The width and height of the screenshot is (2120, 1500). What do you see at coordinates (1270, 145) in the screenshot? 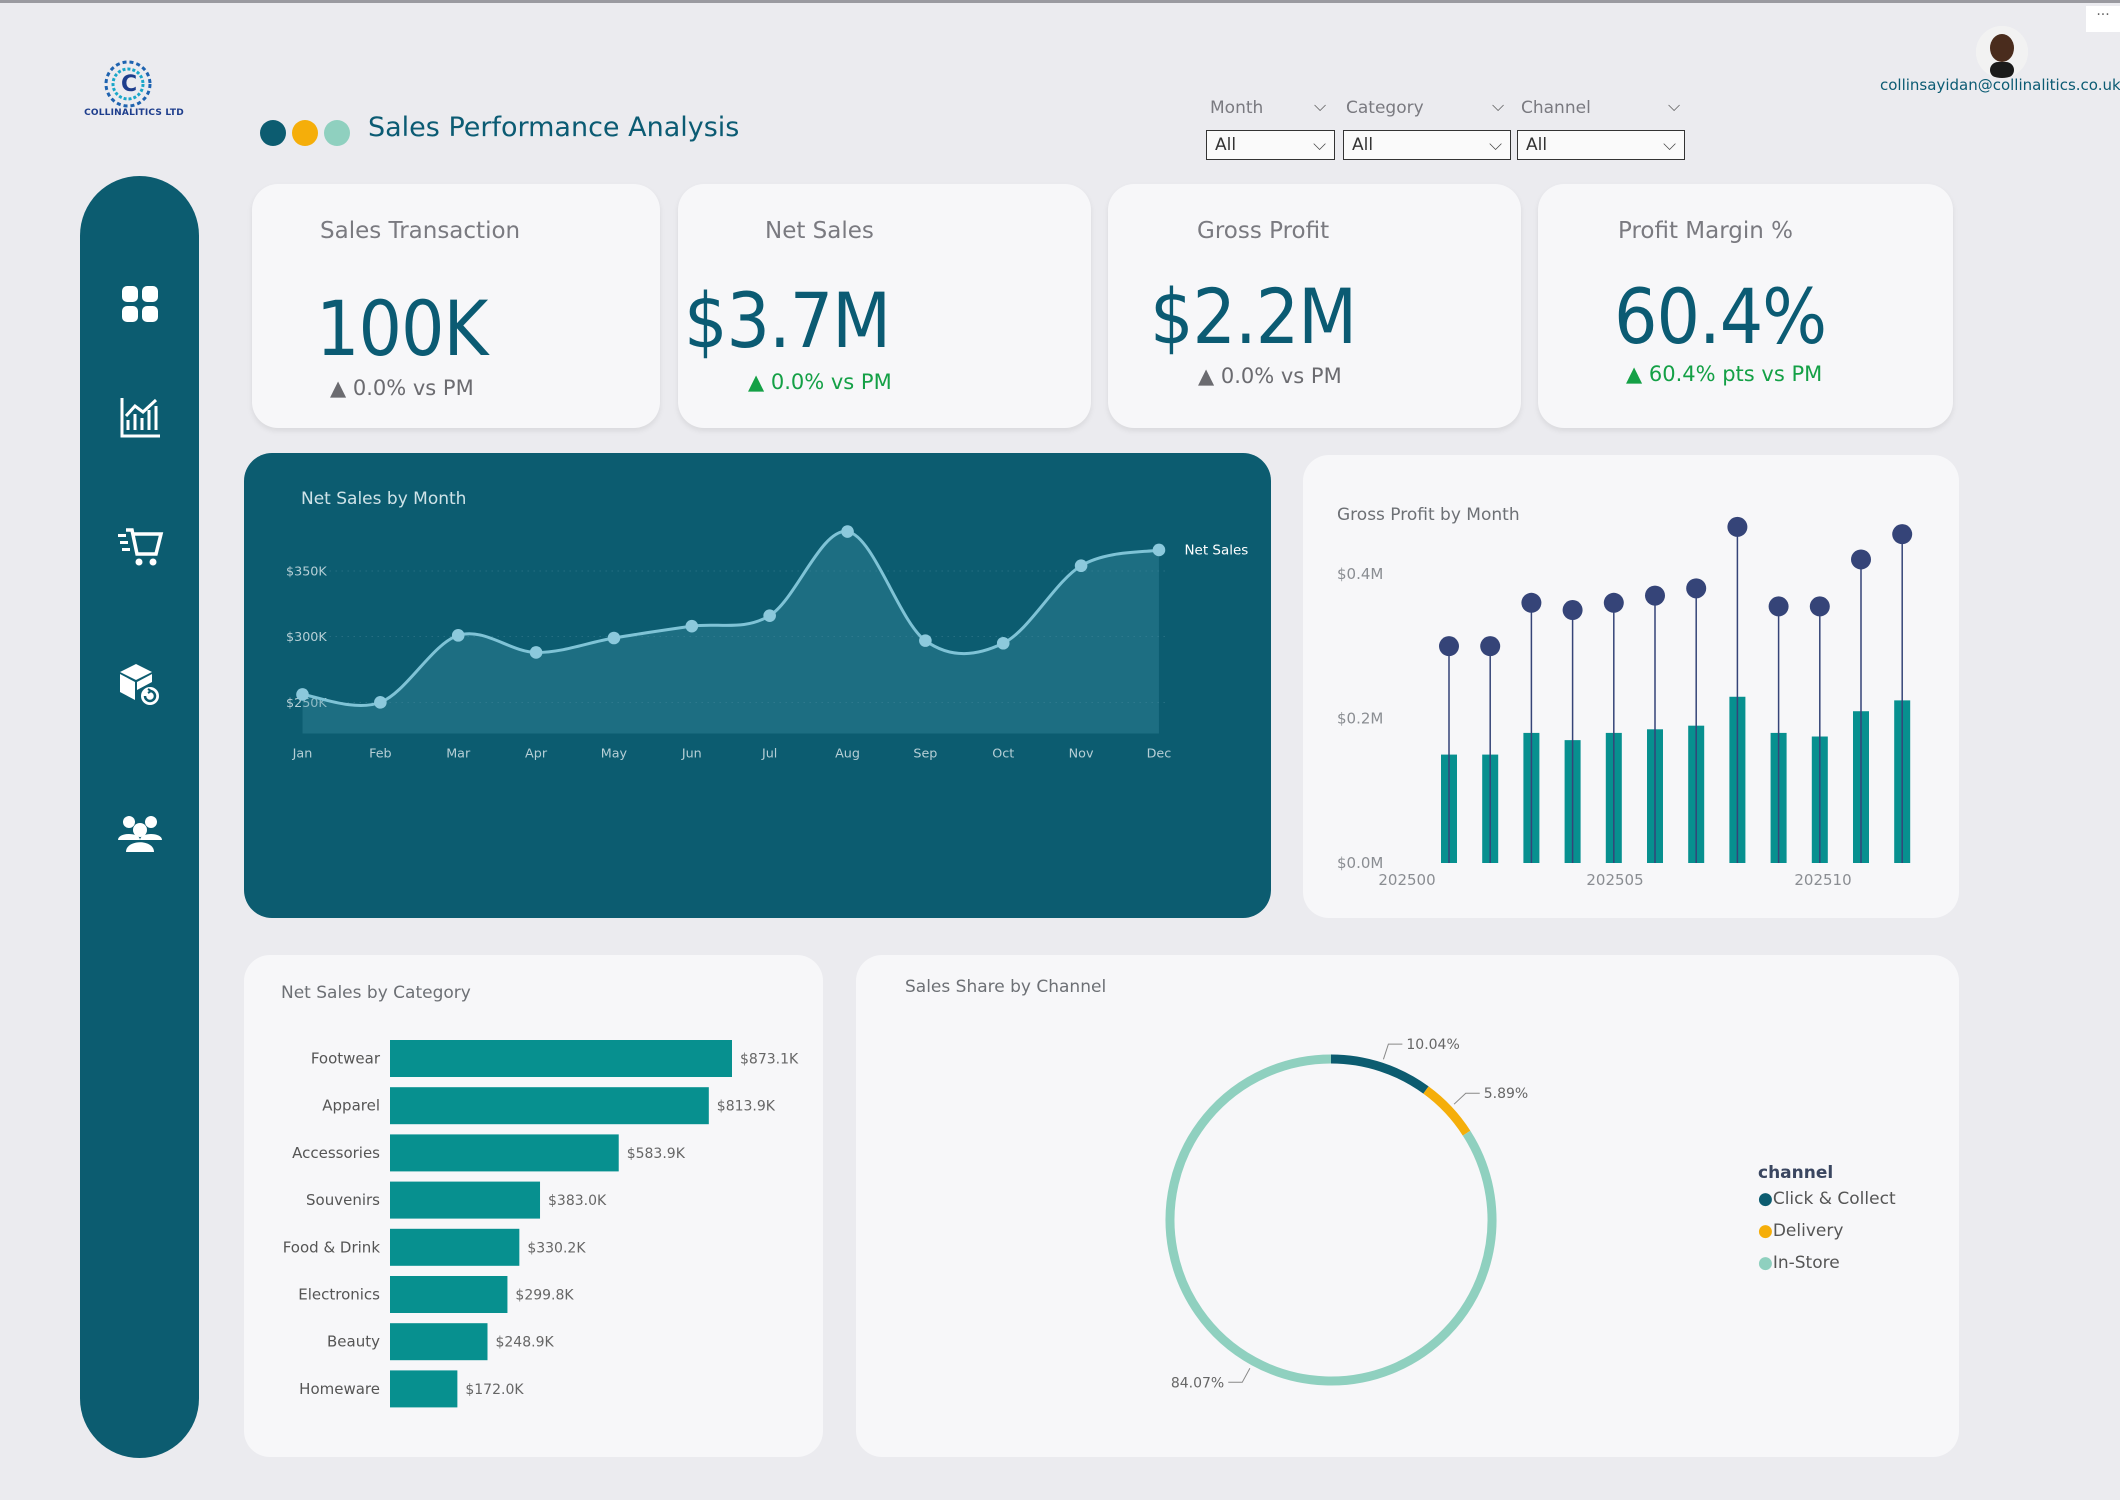
I see `month-filter-select: All ⌵` at bounding box center [1270, 145].